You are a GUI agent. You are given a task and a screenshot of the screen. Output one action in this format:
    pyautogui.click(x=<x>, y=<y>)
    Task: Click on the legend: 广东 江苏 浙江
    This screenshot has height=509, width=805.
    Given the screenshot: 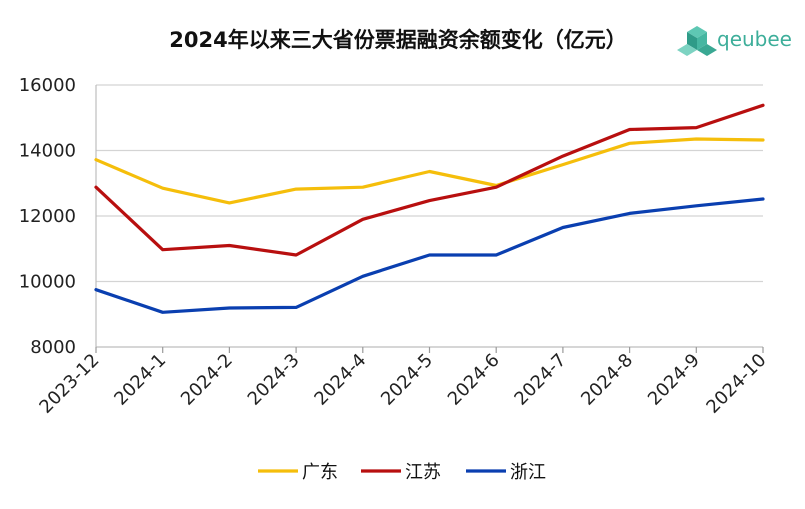 What is the action you would take?
    pyautogui.click(x=402, y=472)
    